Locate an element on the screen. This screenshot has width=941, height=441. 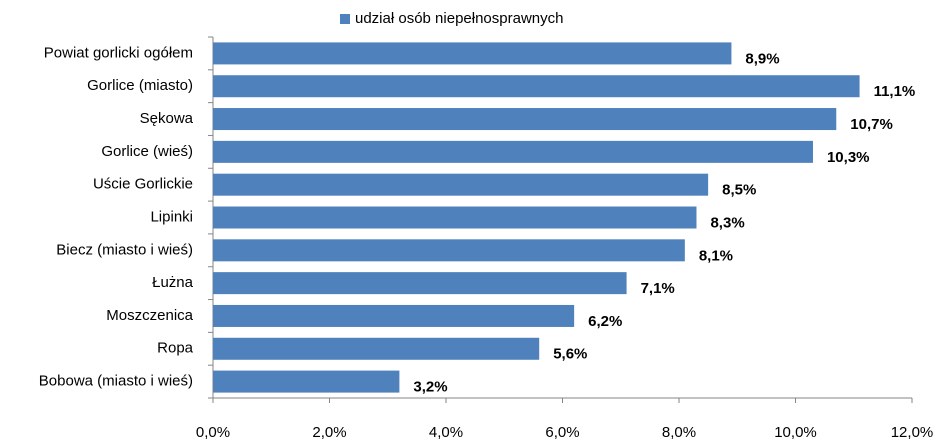
y-tick-label: Powiat gorlicki ogółem is located at coordinates (118, 52).